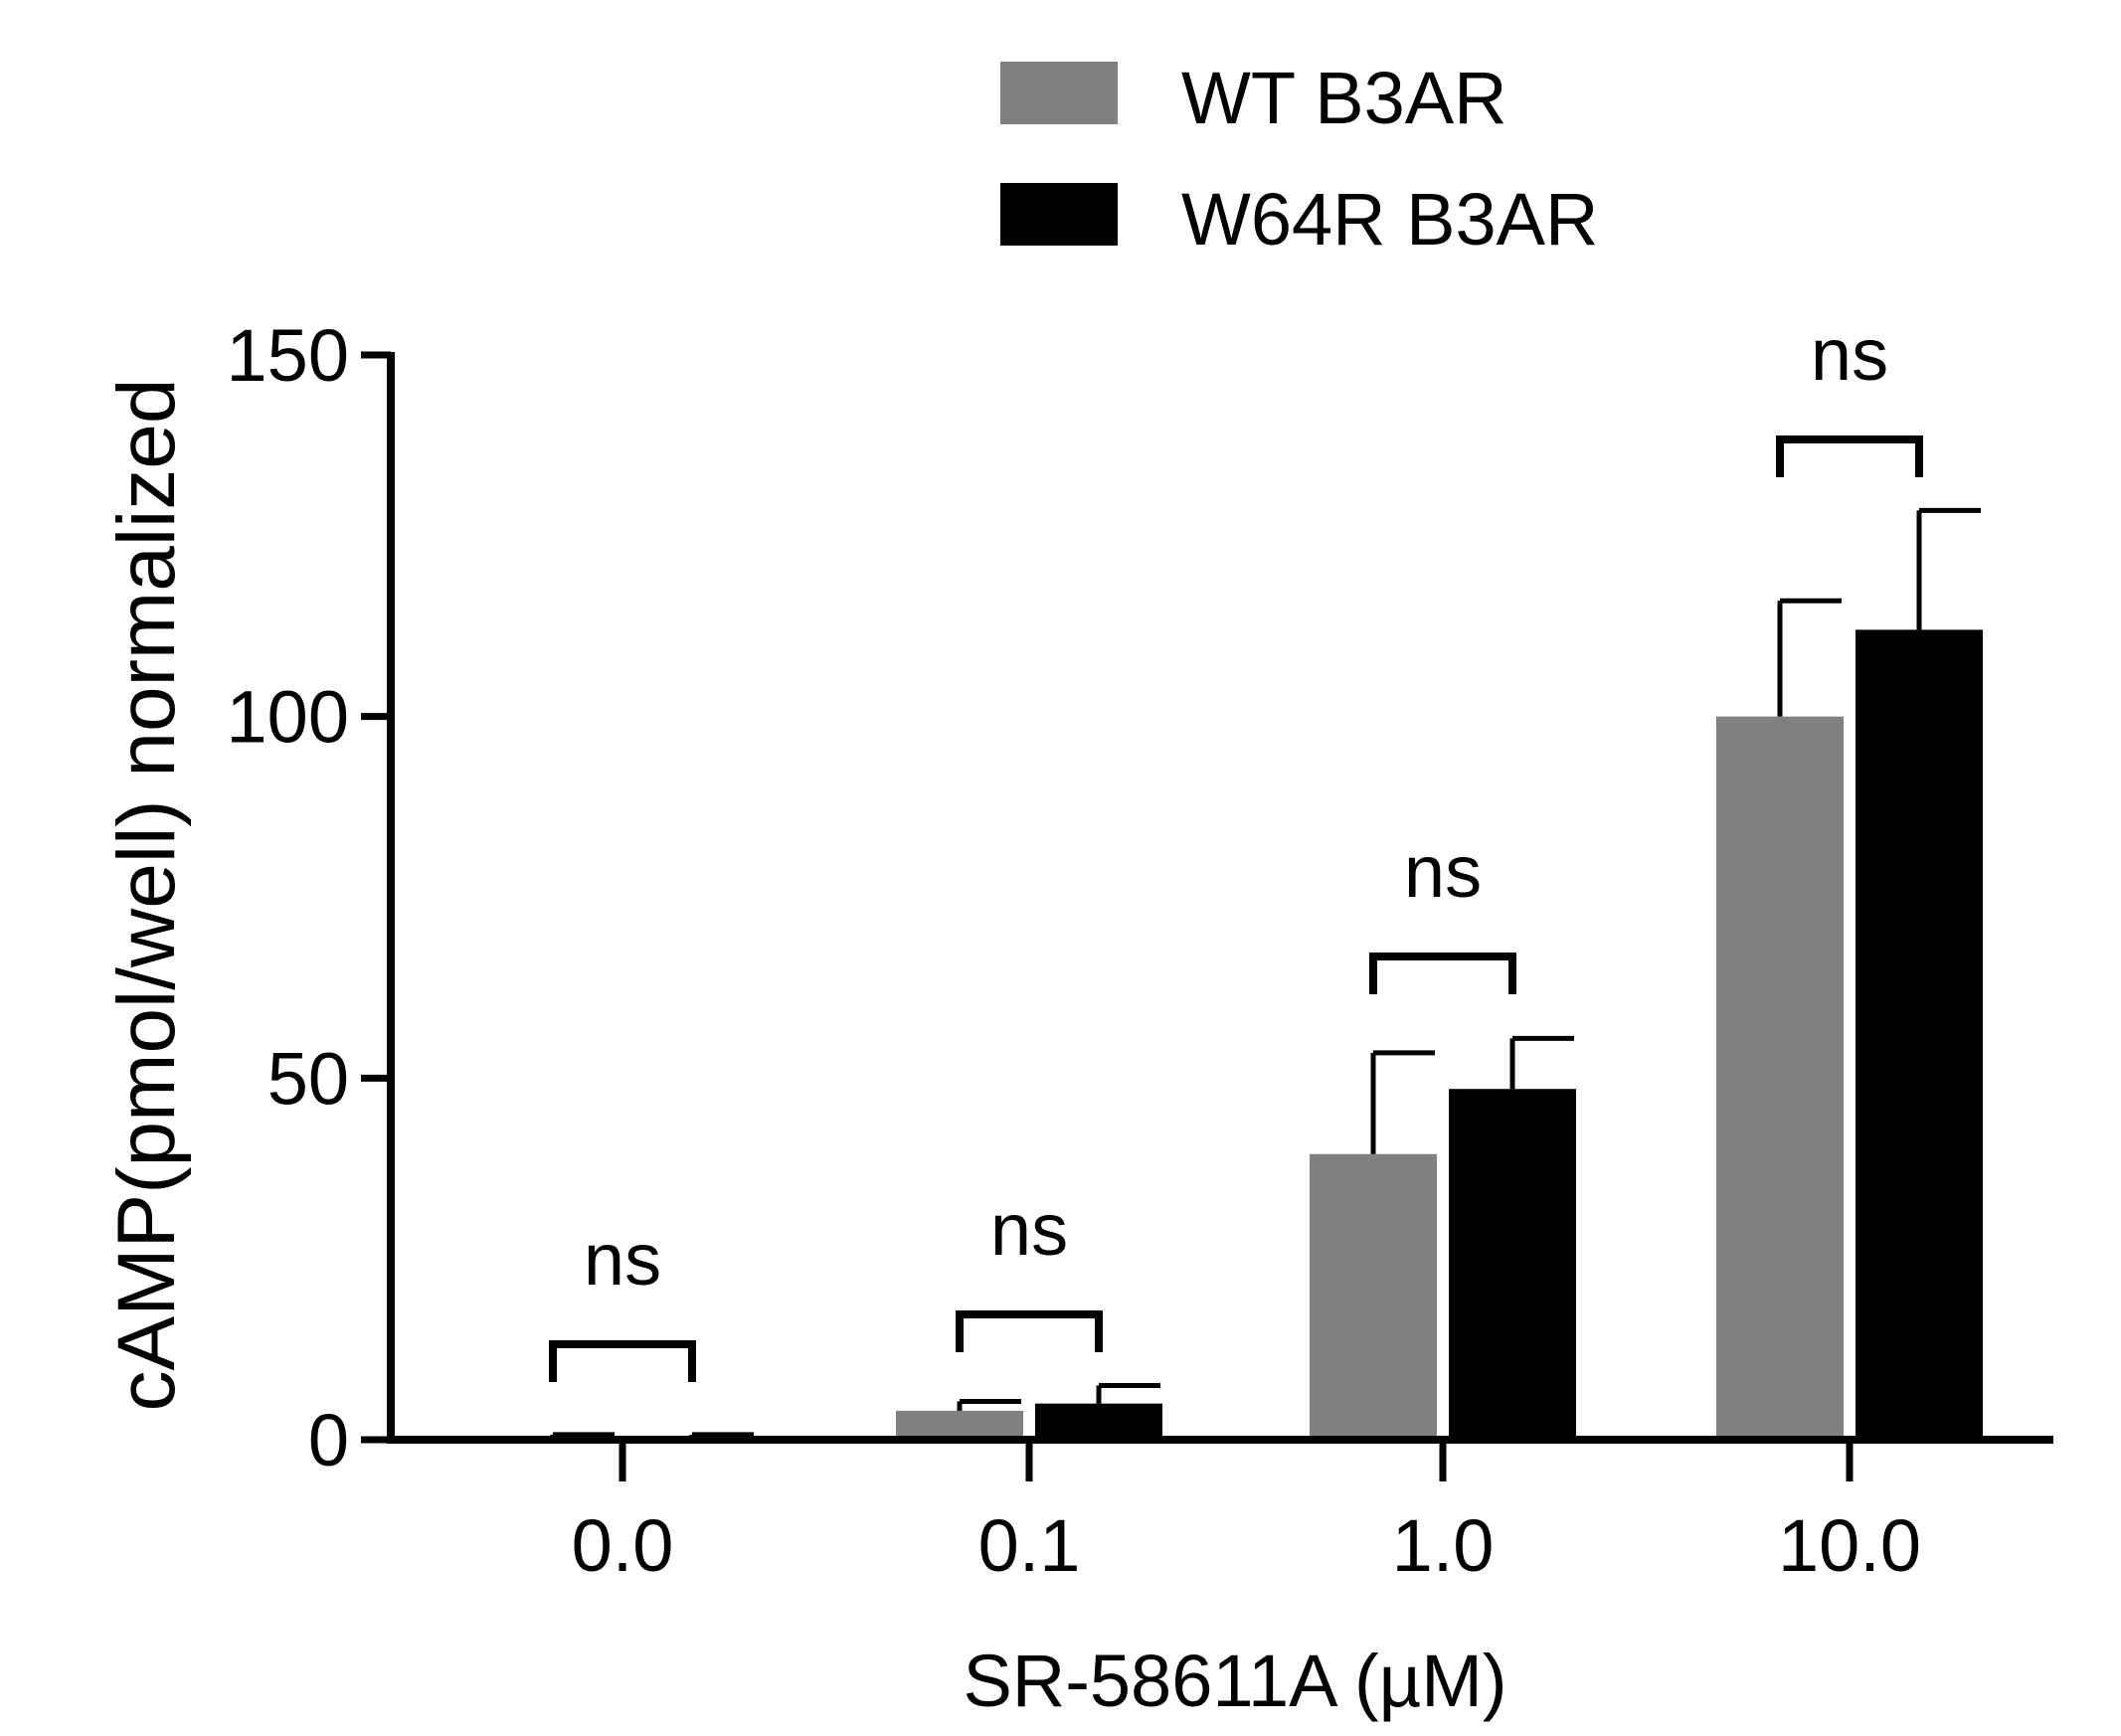 The image size is (2121, 1736). Describe the element at coordinates (146, 895) in the screenshot. I see `y-axis-label: cAMP(pmol/well) normalized` at that location.